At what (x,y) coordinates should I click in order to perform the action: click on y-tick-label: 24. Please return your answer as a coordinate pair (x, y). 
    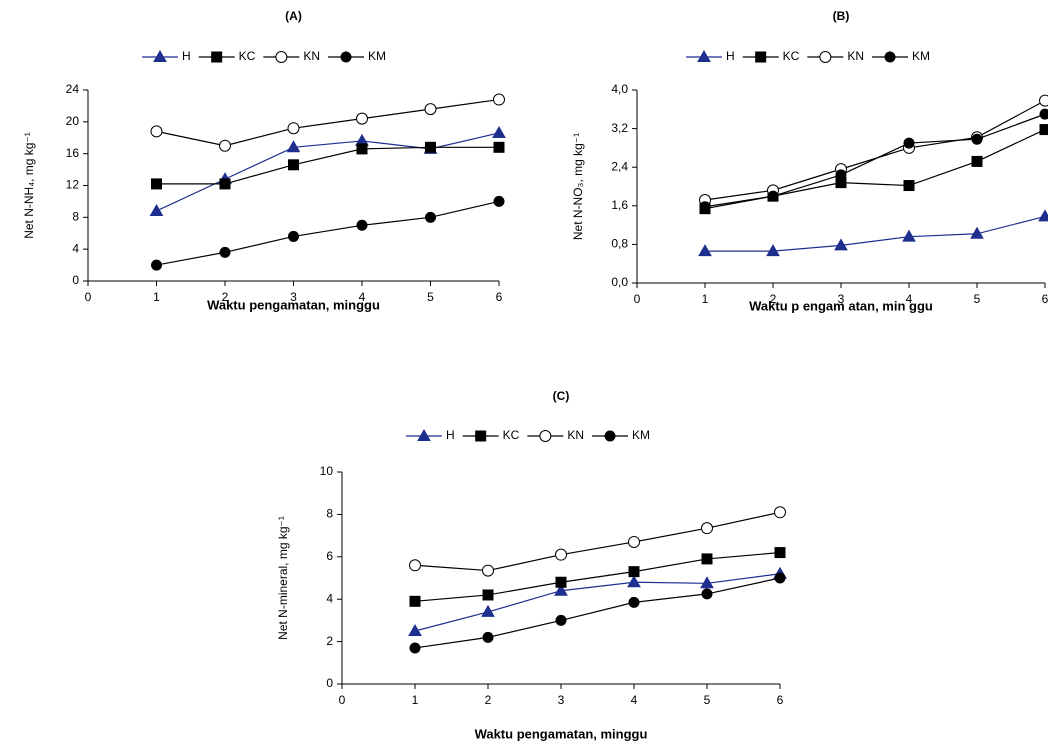
    Looking at the image, I should click on (73, 89).